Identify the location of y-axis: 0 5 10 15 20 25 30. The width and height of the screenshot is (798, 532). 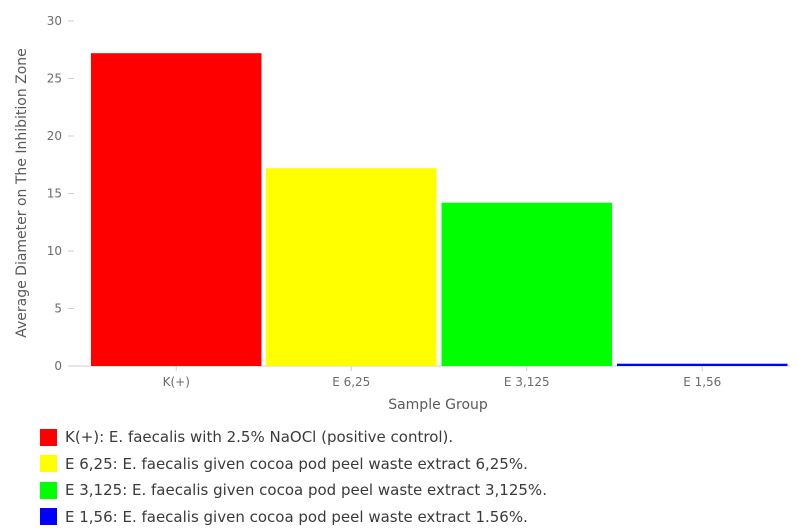
(60, 193).